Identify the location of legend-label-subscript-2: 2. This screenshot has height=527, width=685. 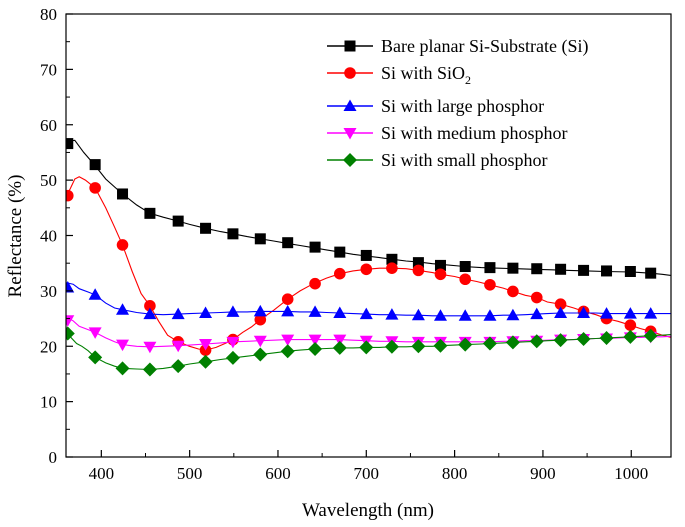
(468, 80).